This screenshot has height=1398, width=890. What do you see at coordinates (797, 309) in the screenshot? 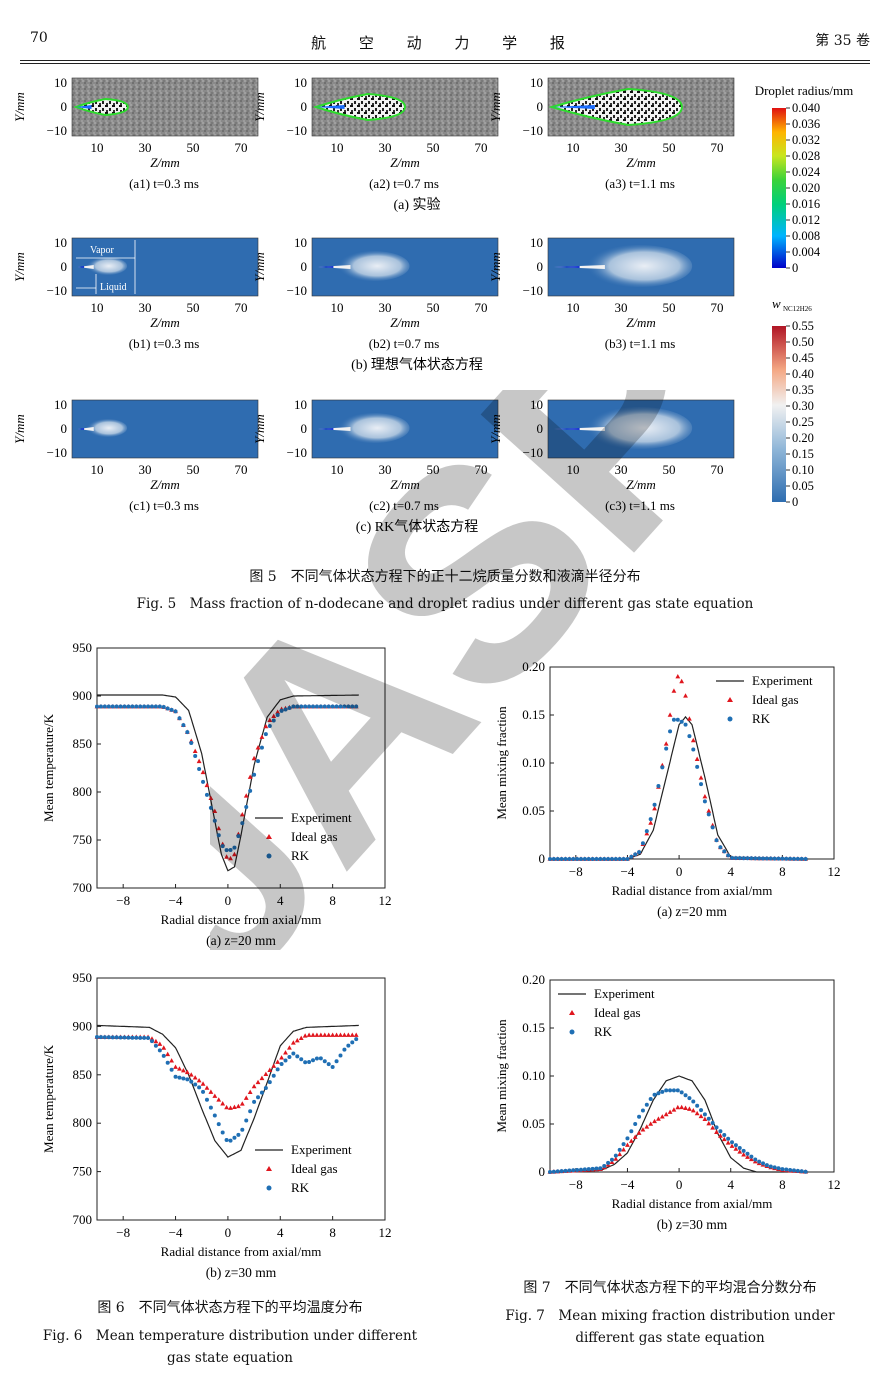
I see `wfrac-subtitle: NC12H26` at bounding box center [797, 309].